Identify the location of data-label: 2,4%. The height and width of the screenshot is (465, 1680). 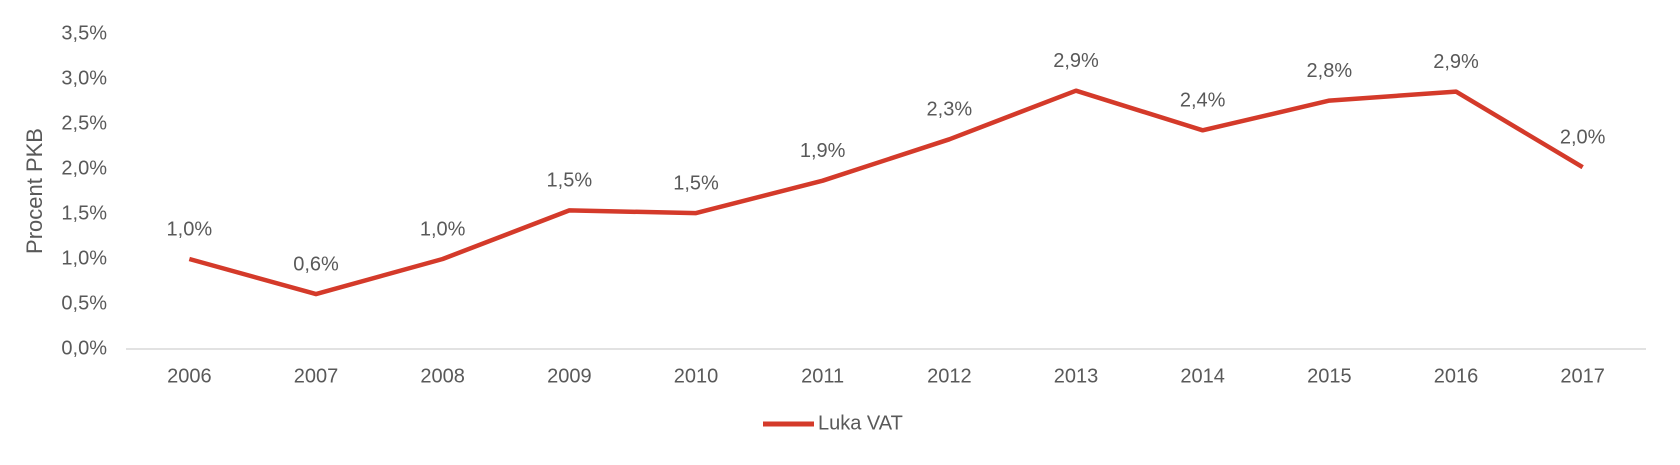
(1203, 101).